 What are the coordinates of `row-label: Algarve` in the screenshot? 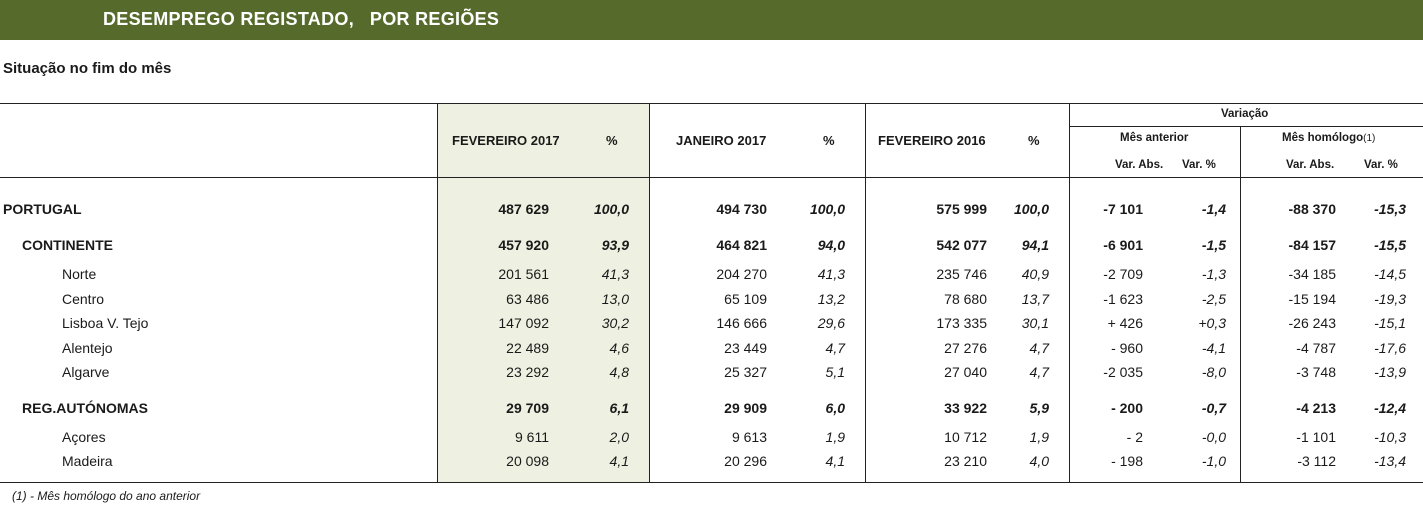 It's located at (86, 372).